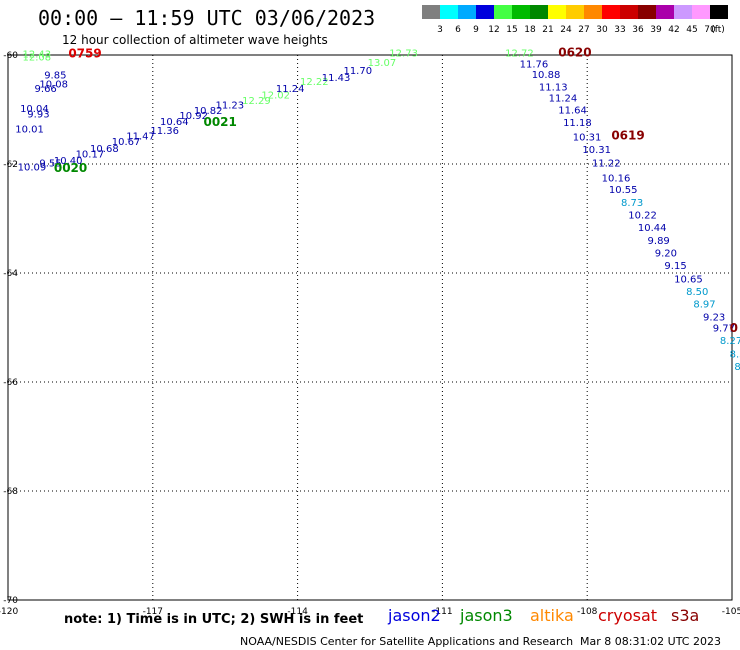 Image resolution: width=740 pixels, height=650 pixels. I want to click on wave-height-label: 11.70, so click(357, 71).